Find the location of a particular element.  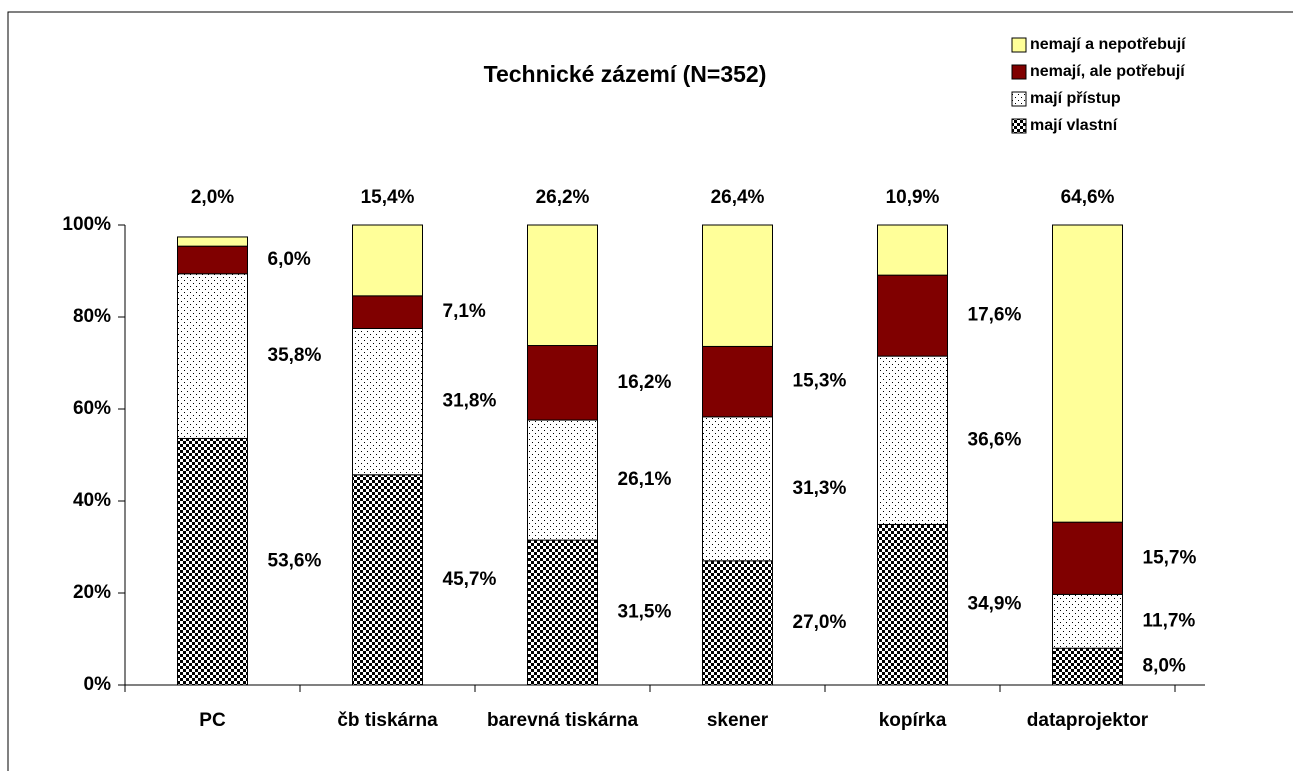

value-label: 53,6% is located at coordinates (295, 561).